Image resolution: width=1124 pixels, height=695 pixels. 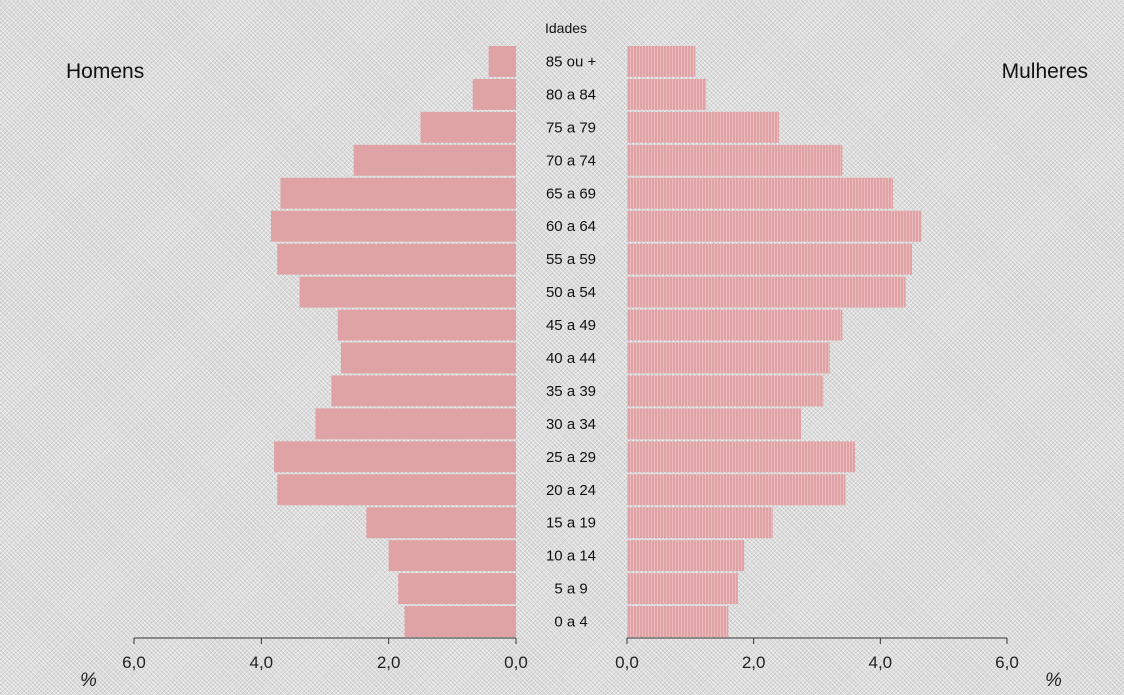 I want to click on age-label: 60 a 64, so click(x=571, y=226).